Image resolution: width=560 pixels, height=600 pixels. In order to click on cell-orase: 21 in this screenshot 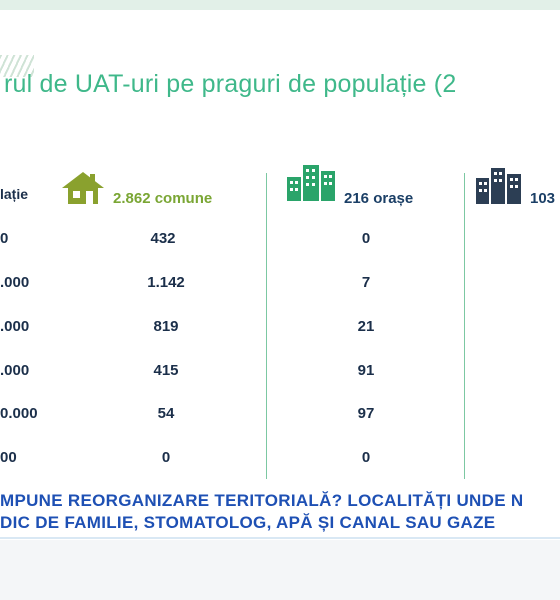, I will do `click(366, 326)`.